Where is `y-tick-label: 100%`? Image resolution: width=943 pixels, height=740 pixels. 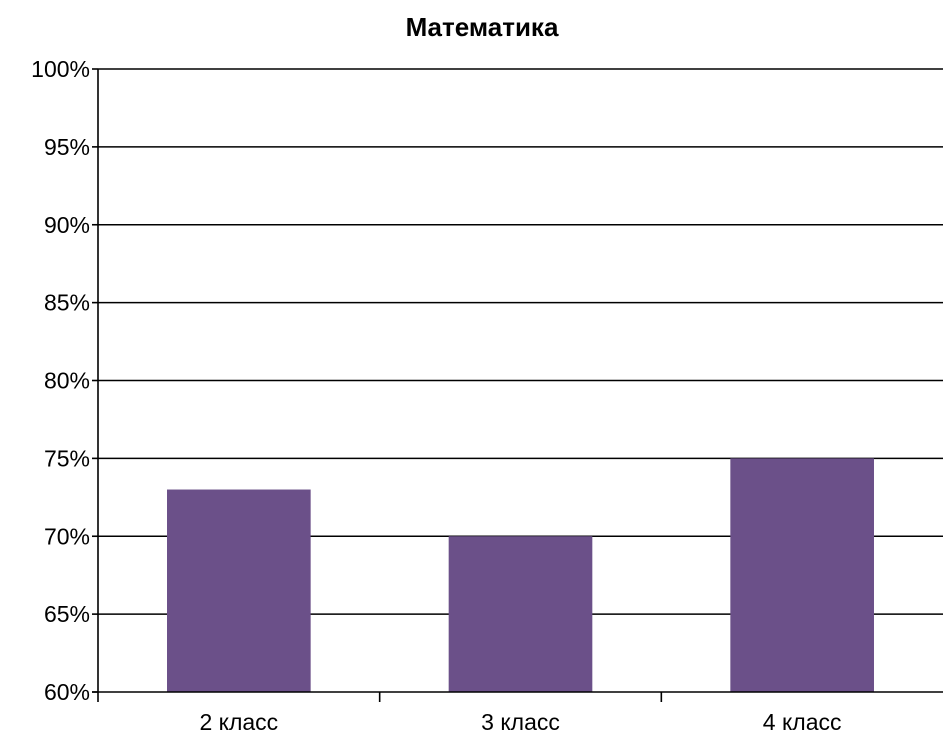
y-tick-label: 100% is located at coordinates (60, 69).